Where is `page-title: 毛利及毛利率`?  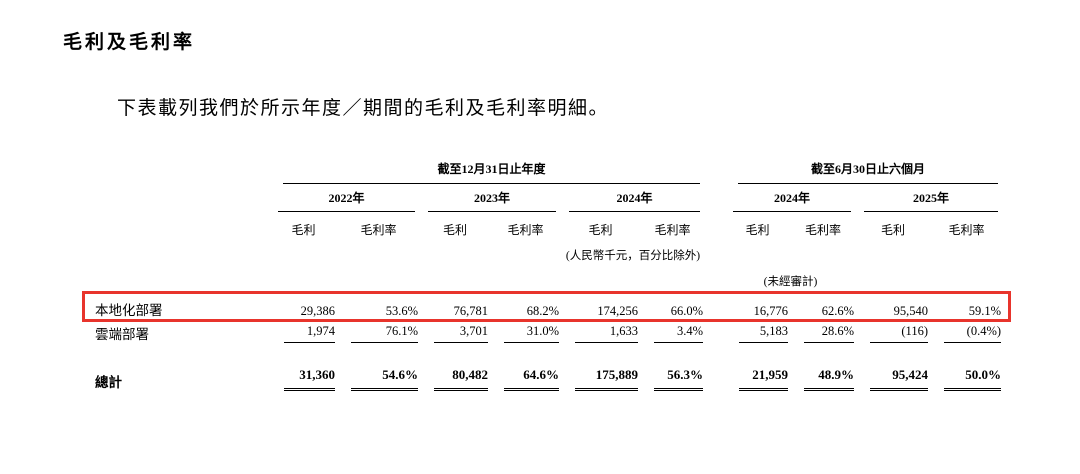
page-title: 毛利及毛利率 is located at coordinates (129, 42).